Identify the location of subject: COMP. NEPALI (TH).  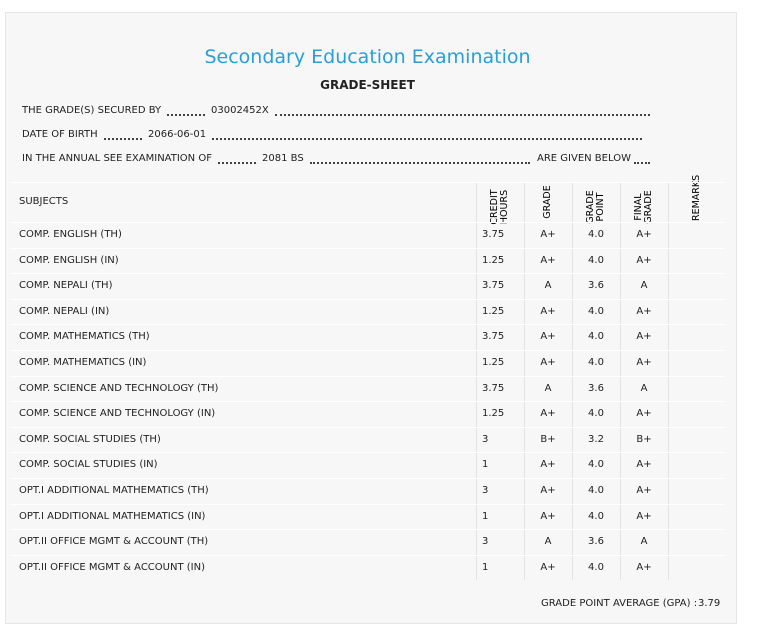
(66, 286).